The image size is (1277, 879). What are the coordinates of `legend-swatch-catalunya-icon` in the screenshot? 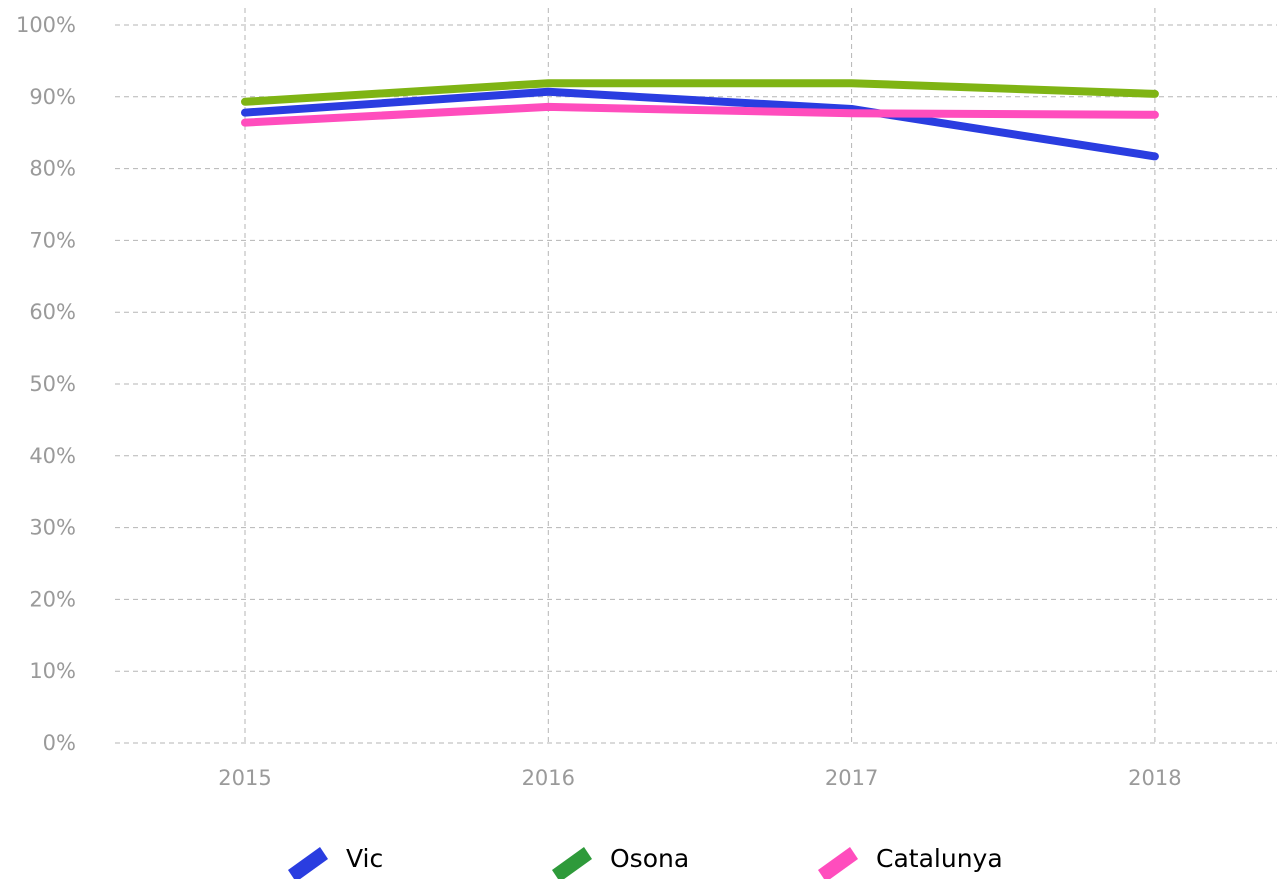 It's located at (838, 863).